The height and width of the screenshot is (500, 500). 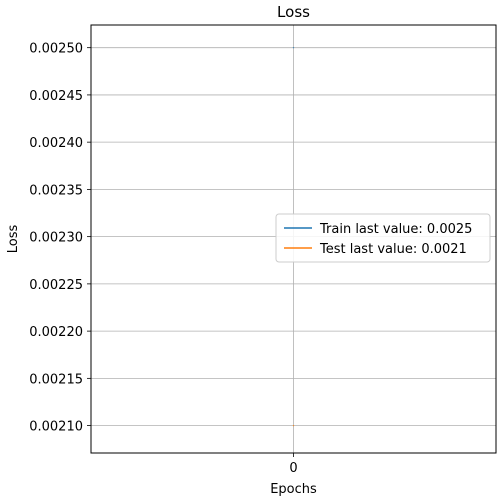 I want to click on y-tick-label: 0.00240, so click(x=56, y=143).